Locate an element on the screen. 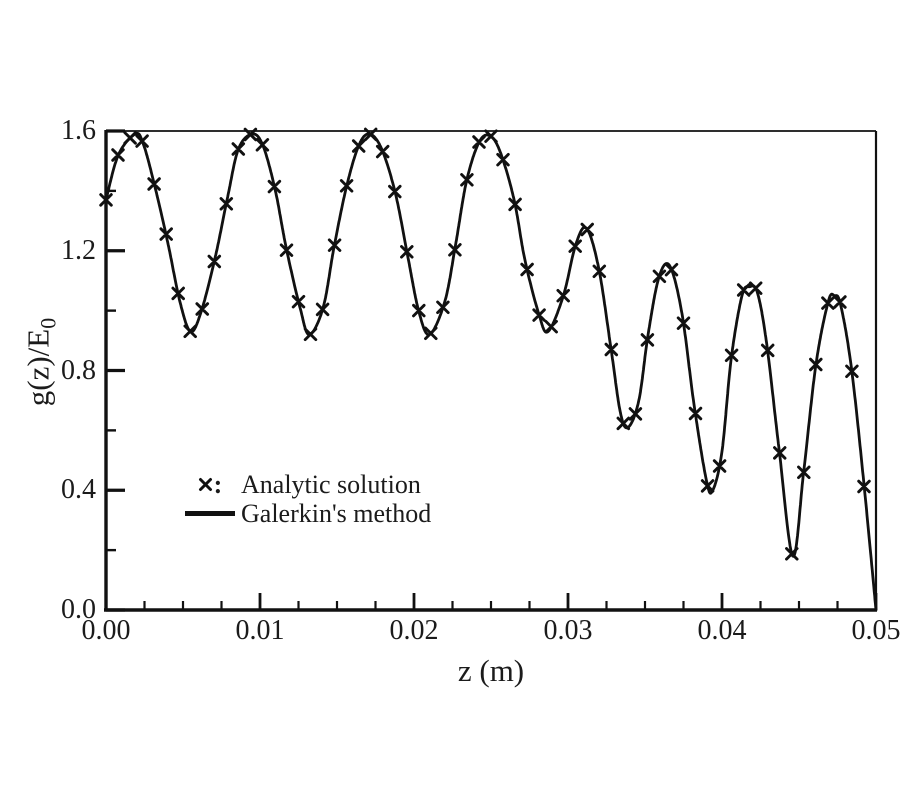 The image size is (900, 800). y-tick-label: 0.0 is located at coordinates (78, 609).